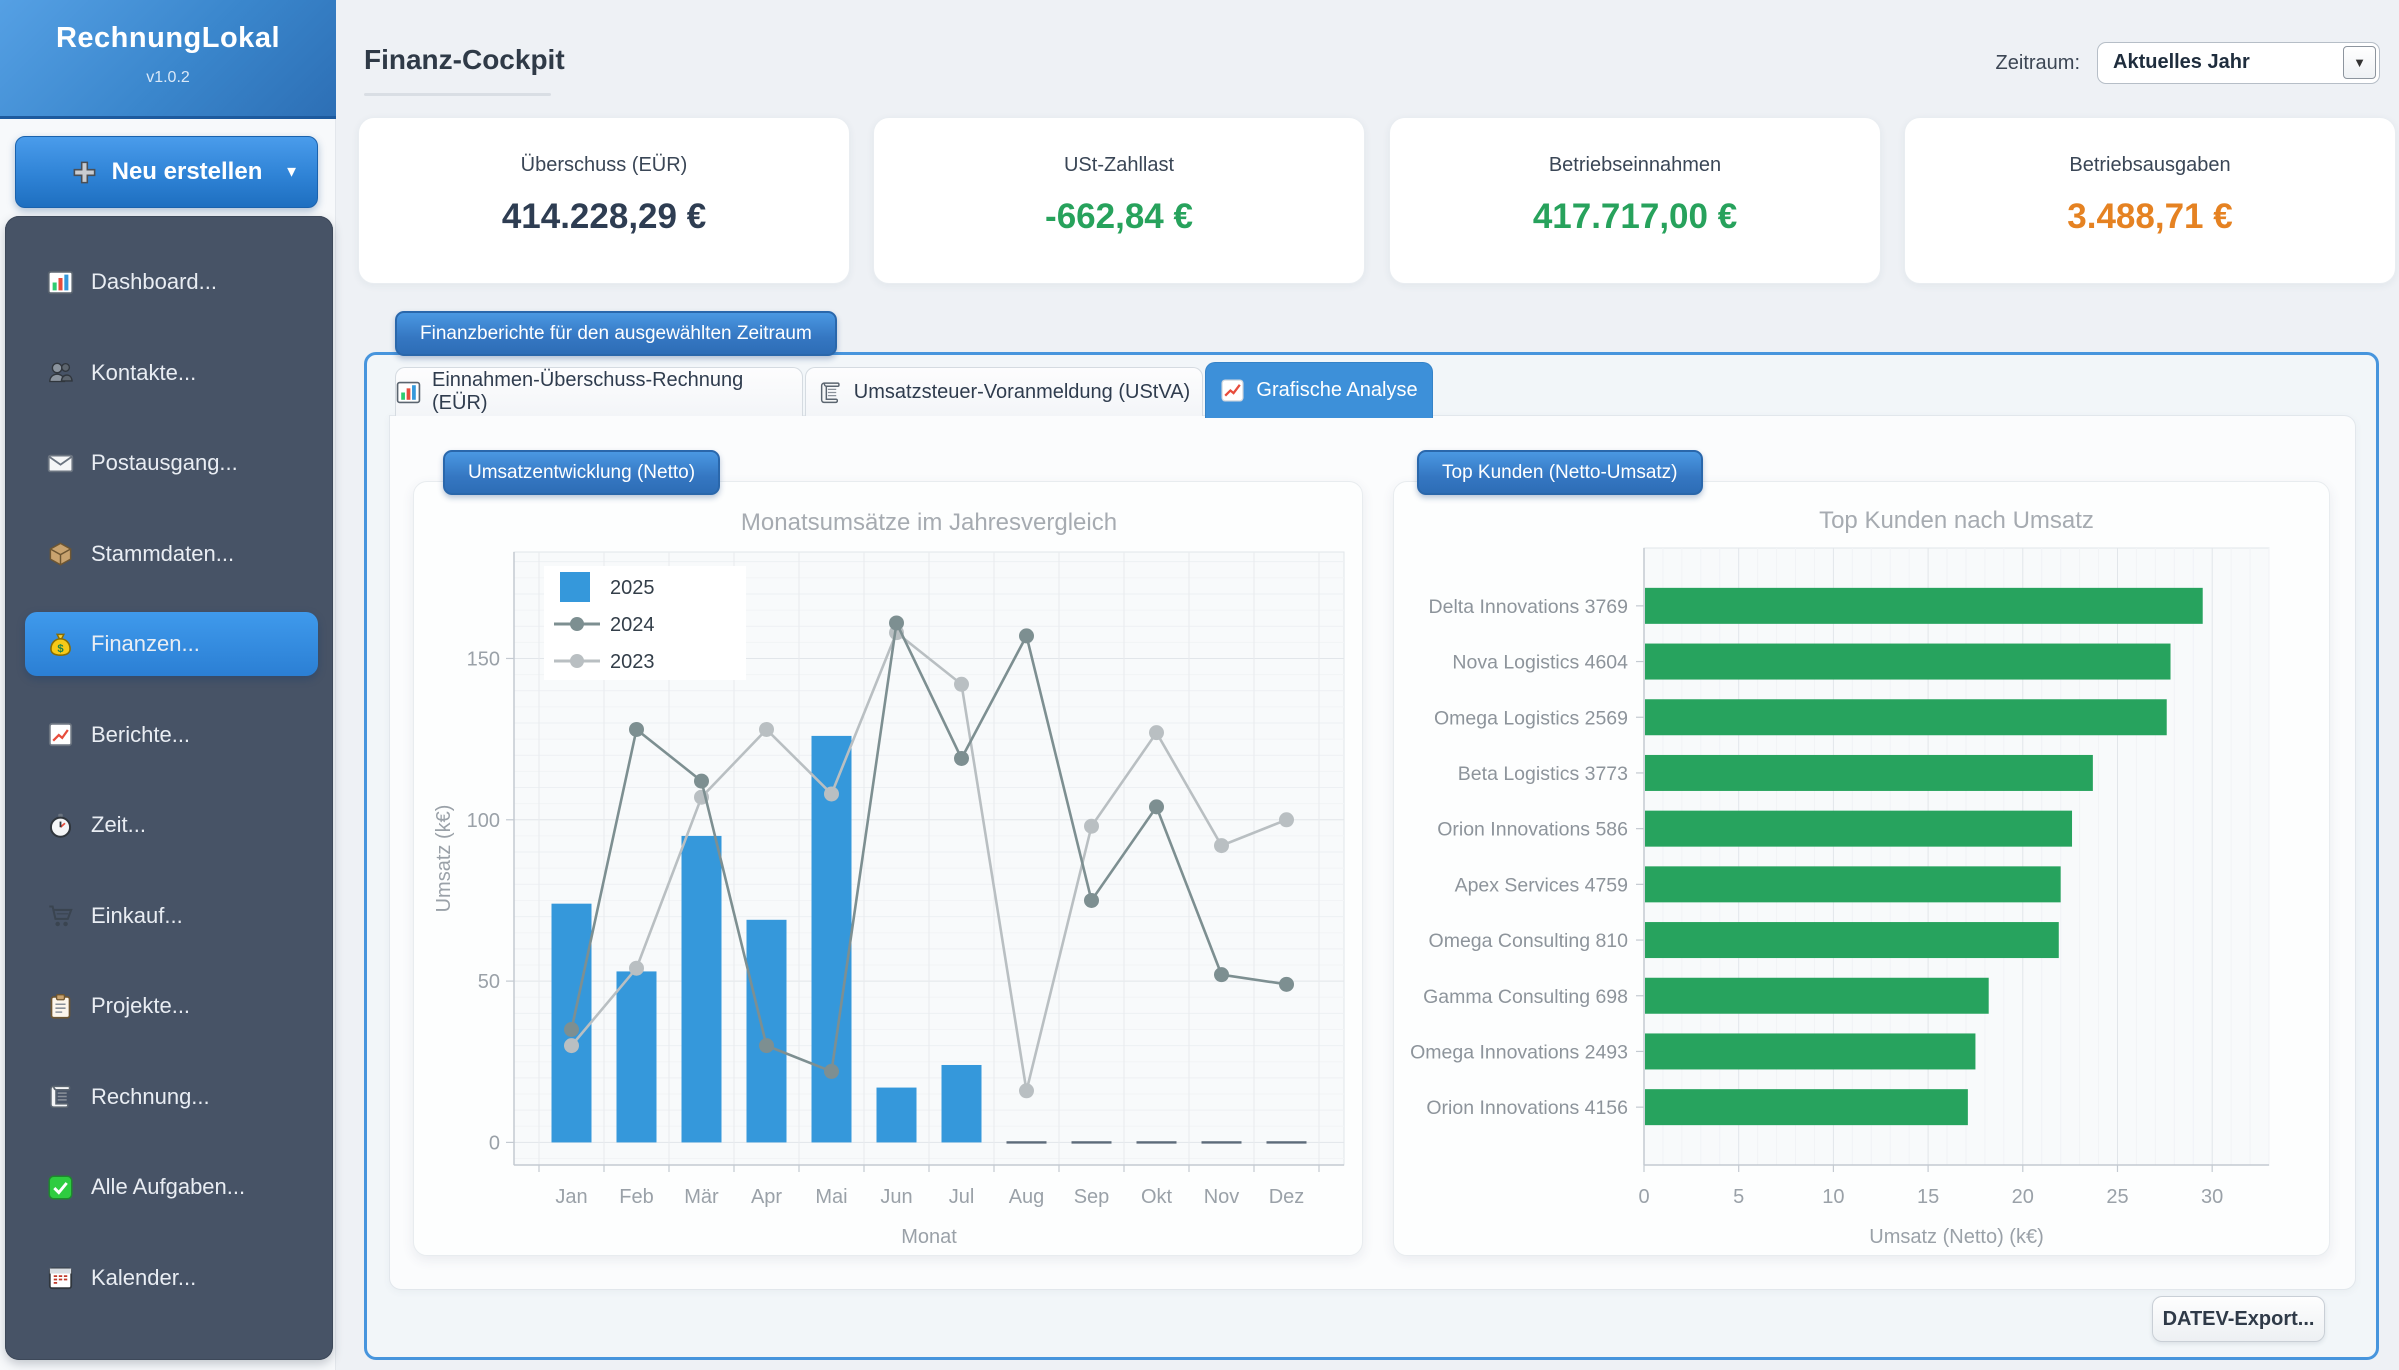  I want to click on svg-text: Umsatz (k€), so click(444, 859).